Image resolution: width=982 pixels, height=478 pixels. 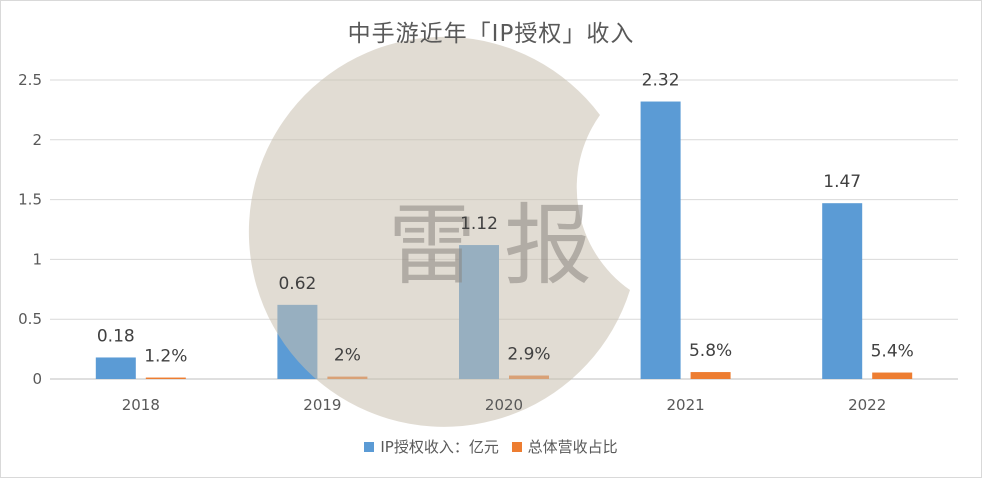 What do you see at coordinates (30, 200) in the screenshot?
I see `y-tick-label: 1.5` at bounding box center [30, 200].